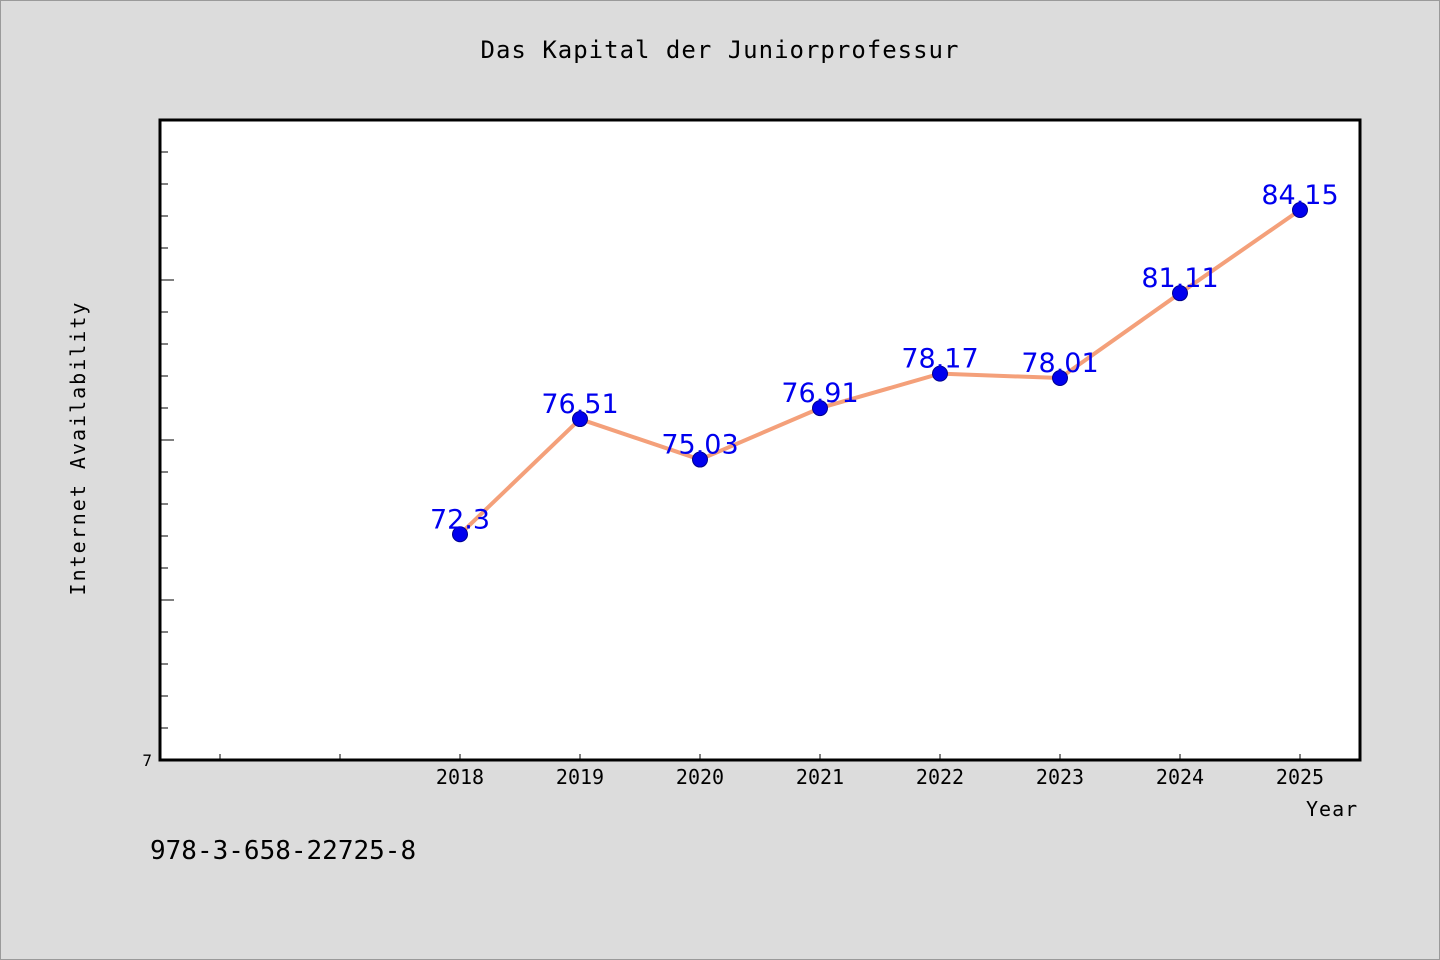  Describe the element at coordinates (1060, 777) in the screenshot. I see `x-tick-label: 2023` at that location.